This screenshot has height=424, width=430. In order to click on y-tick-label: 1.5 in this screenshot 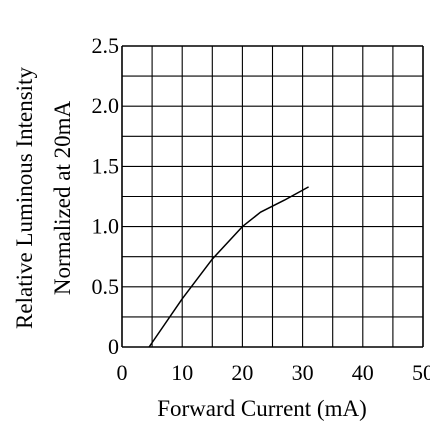, I will do `click(106, 165)`.